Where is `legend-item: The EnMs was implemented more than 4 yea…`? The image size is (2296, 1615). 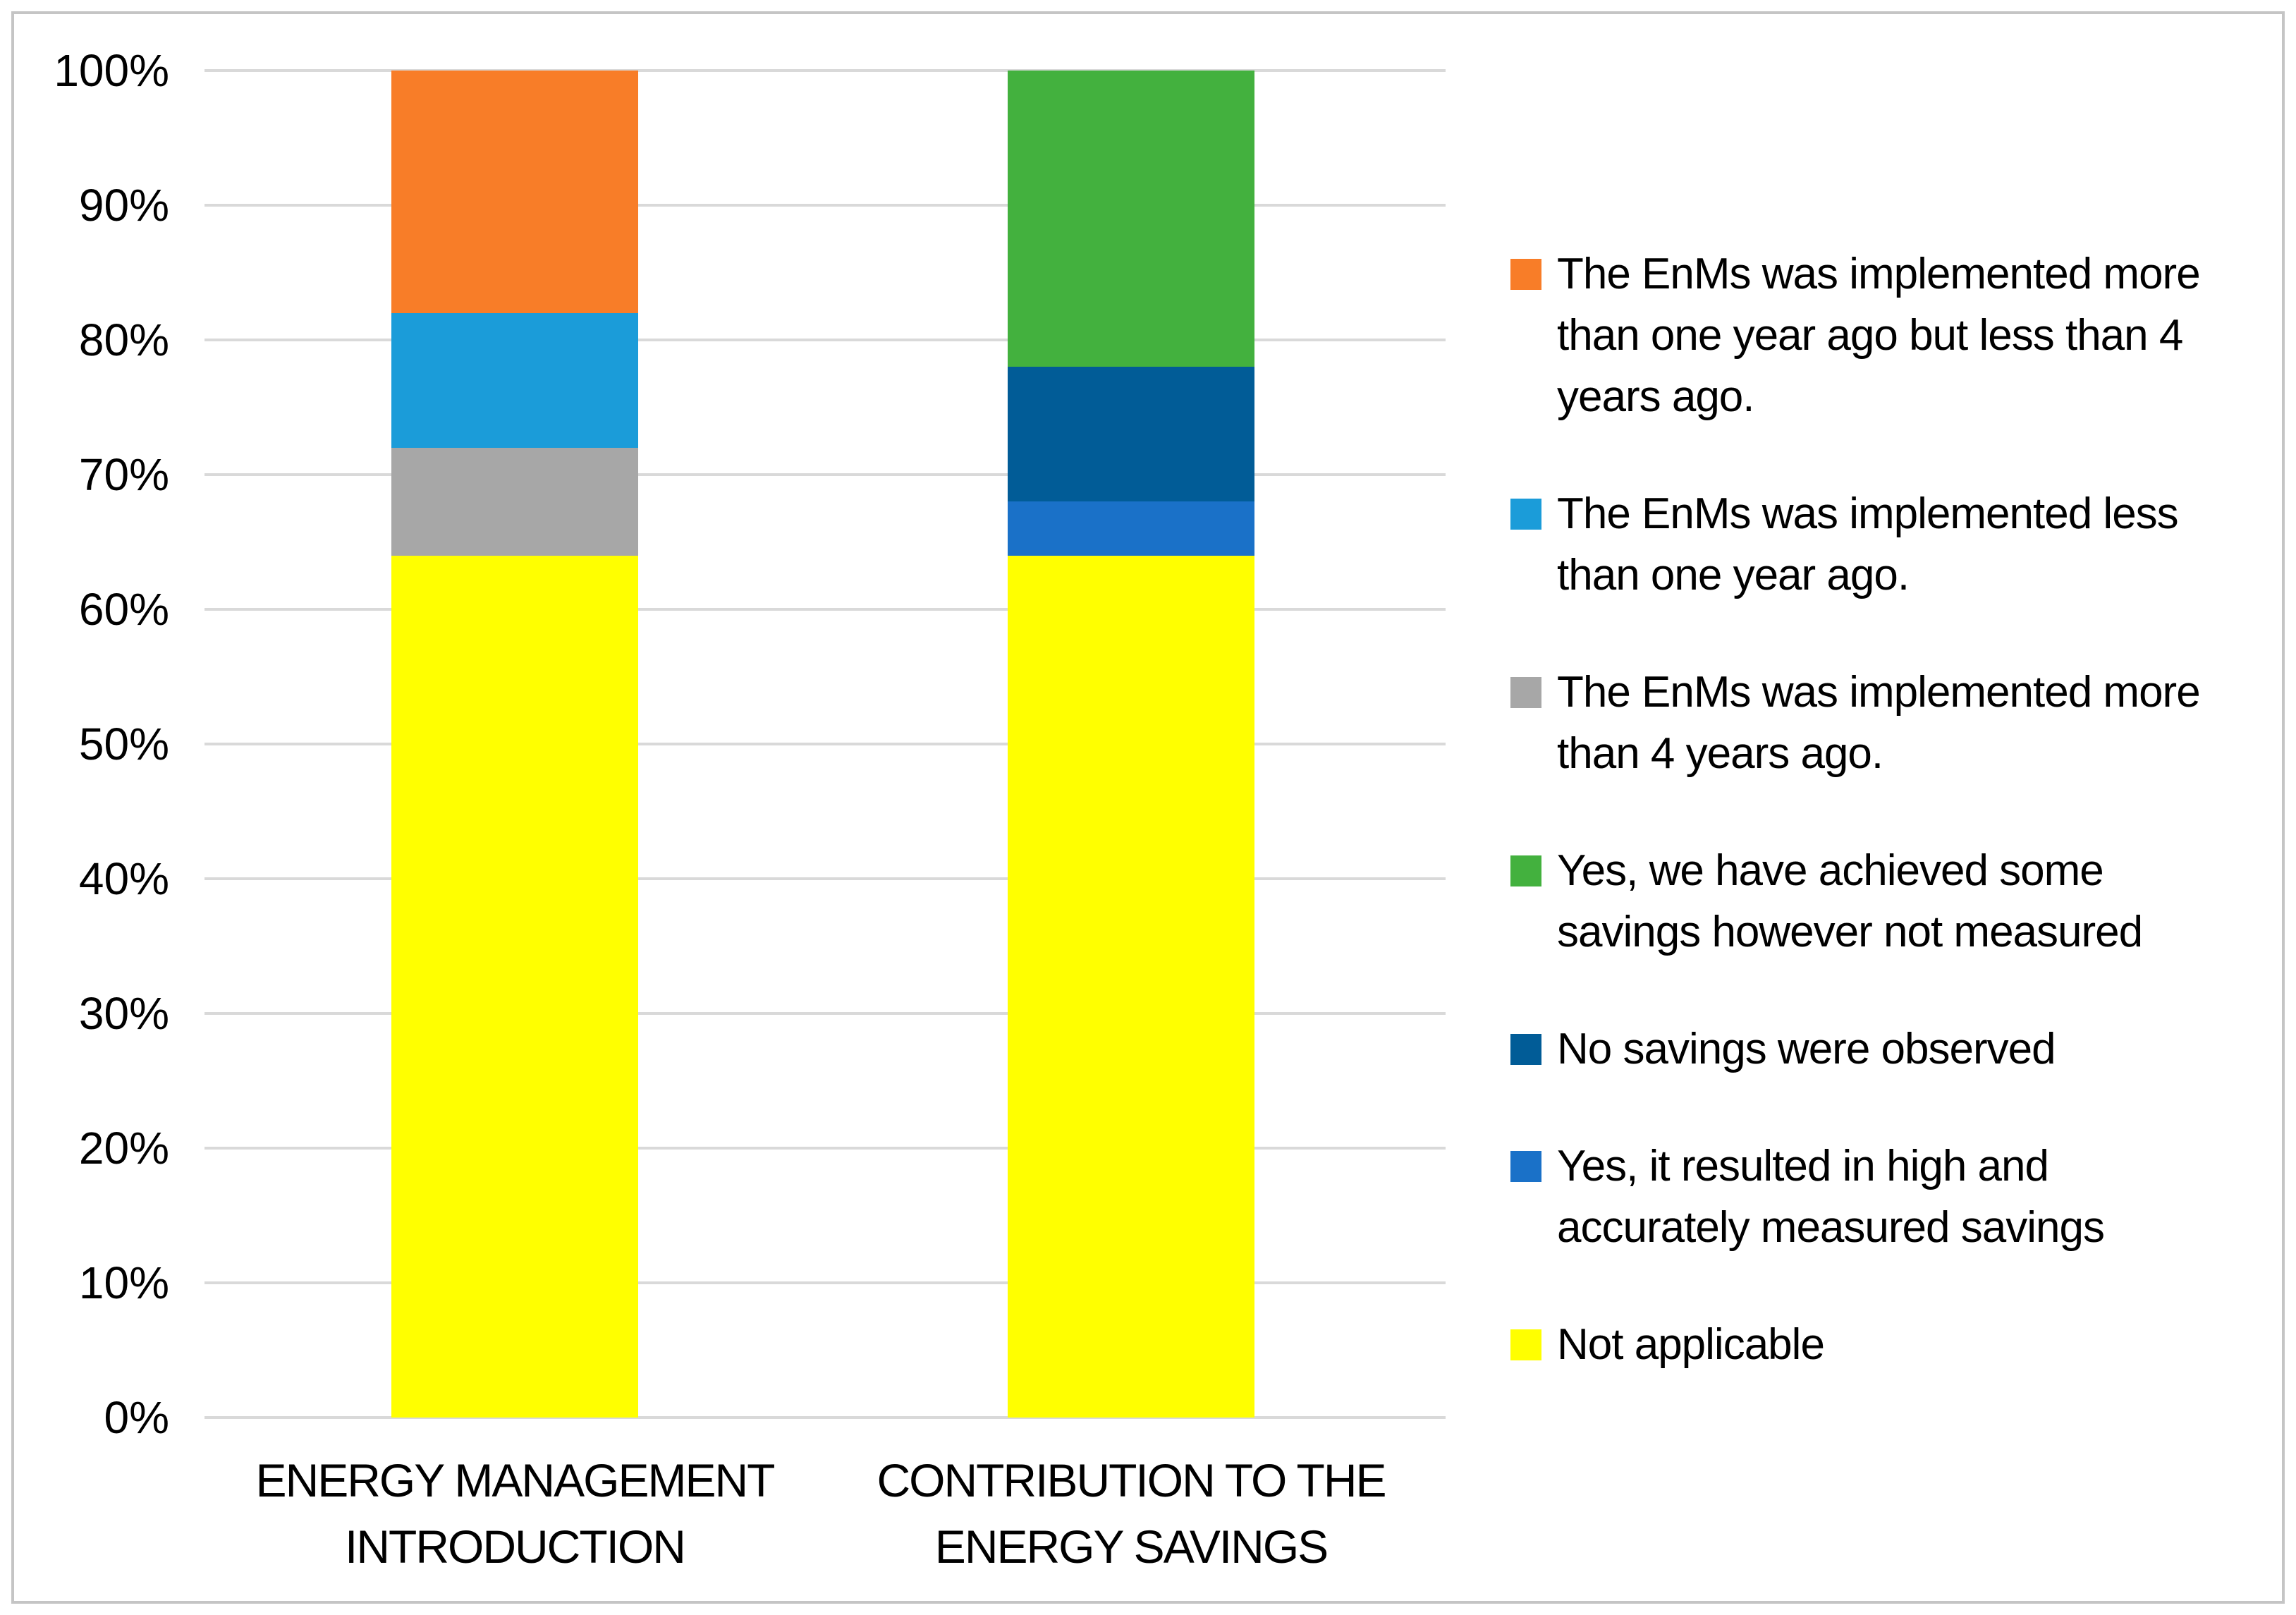 legend-item: The EnMs was implemented more than 4 yea… is located at coordinates (1894, 723).